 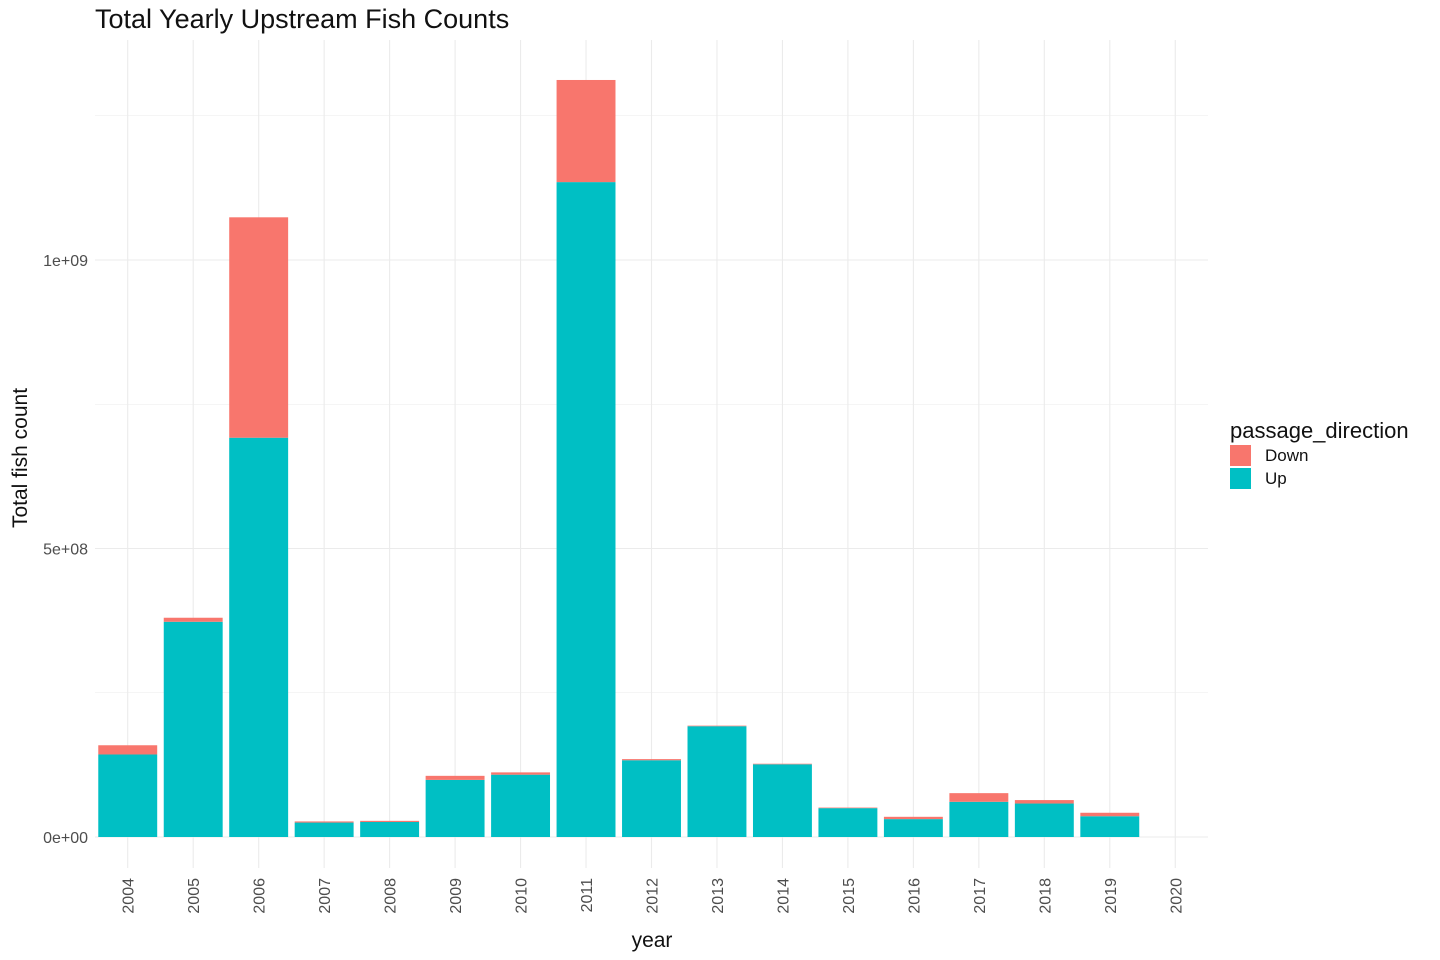 I want to click on x-tick-label: 2016, so click(x=914, y=896).